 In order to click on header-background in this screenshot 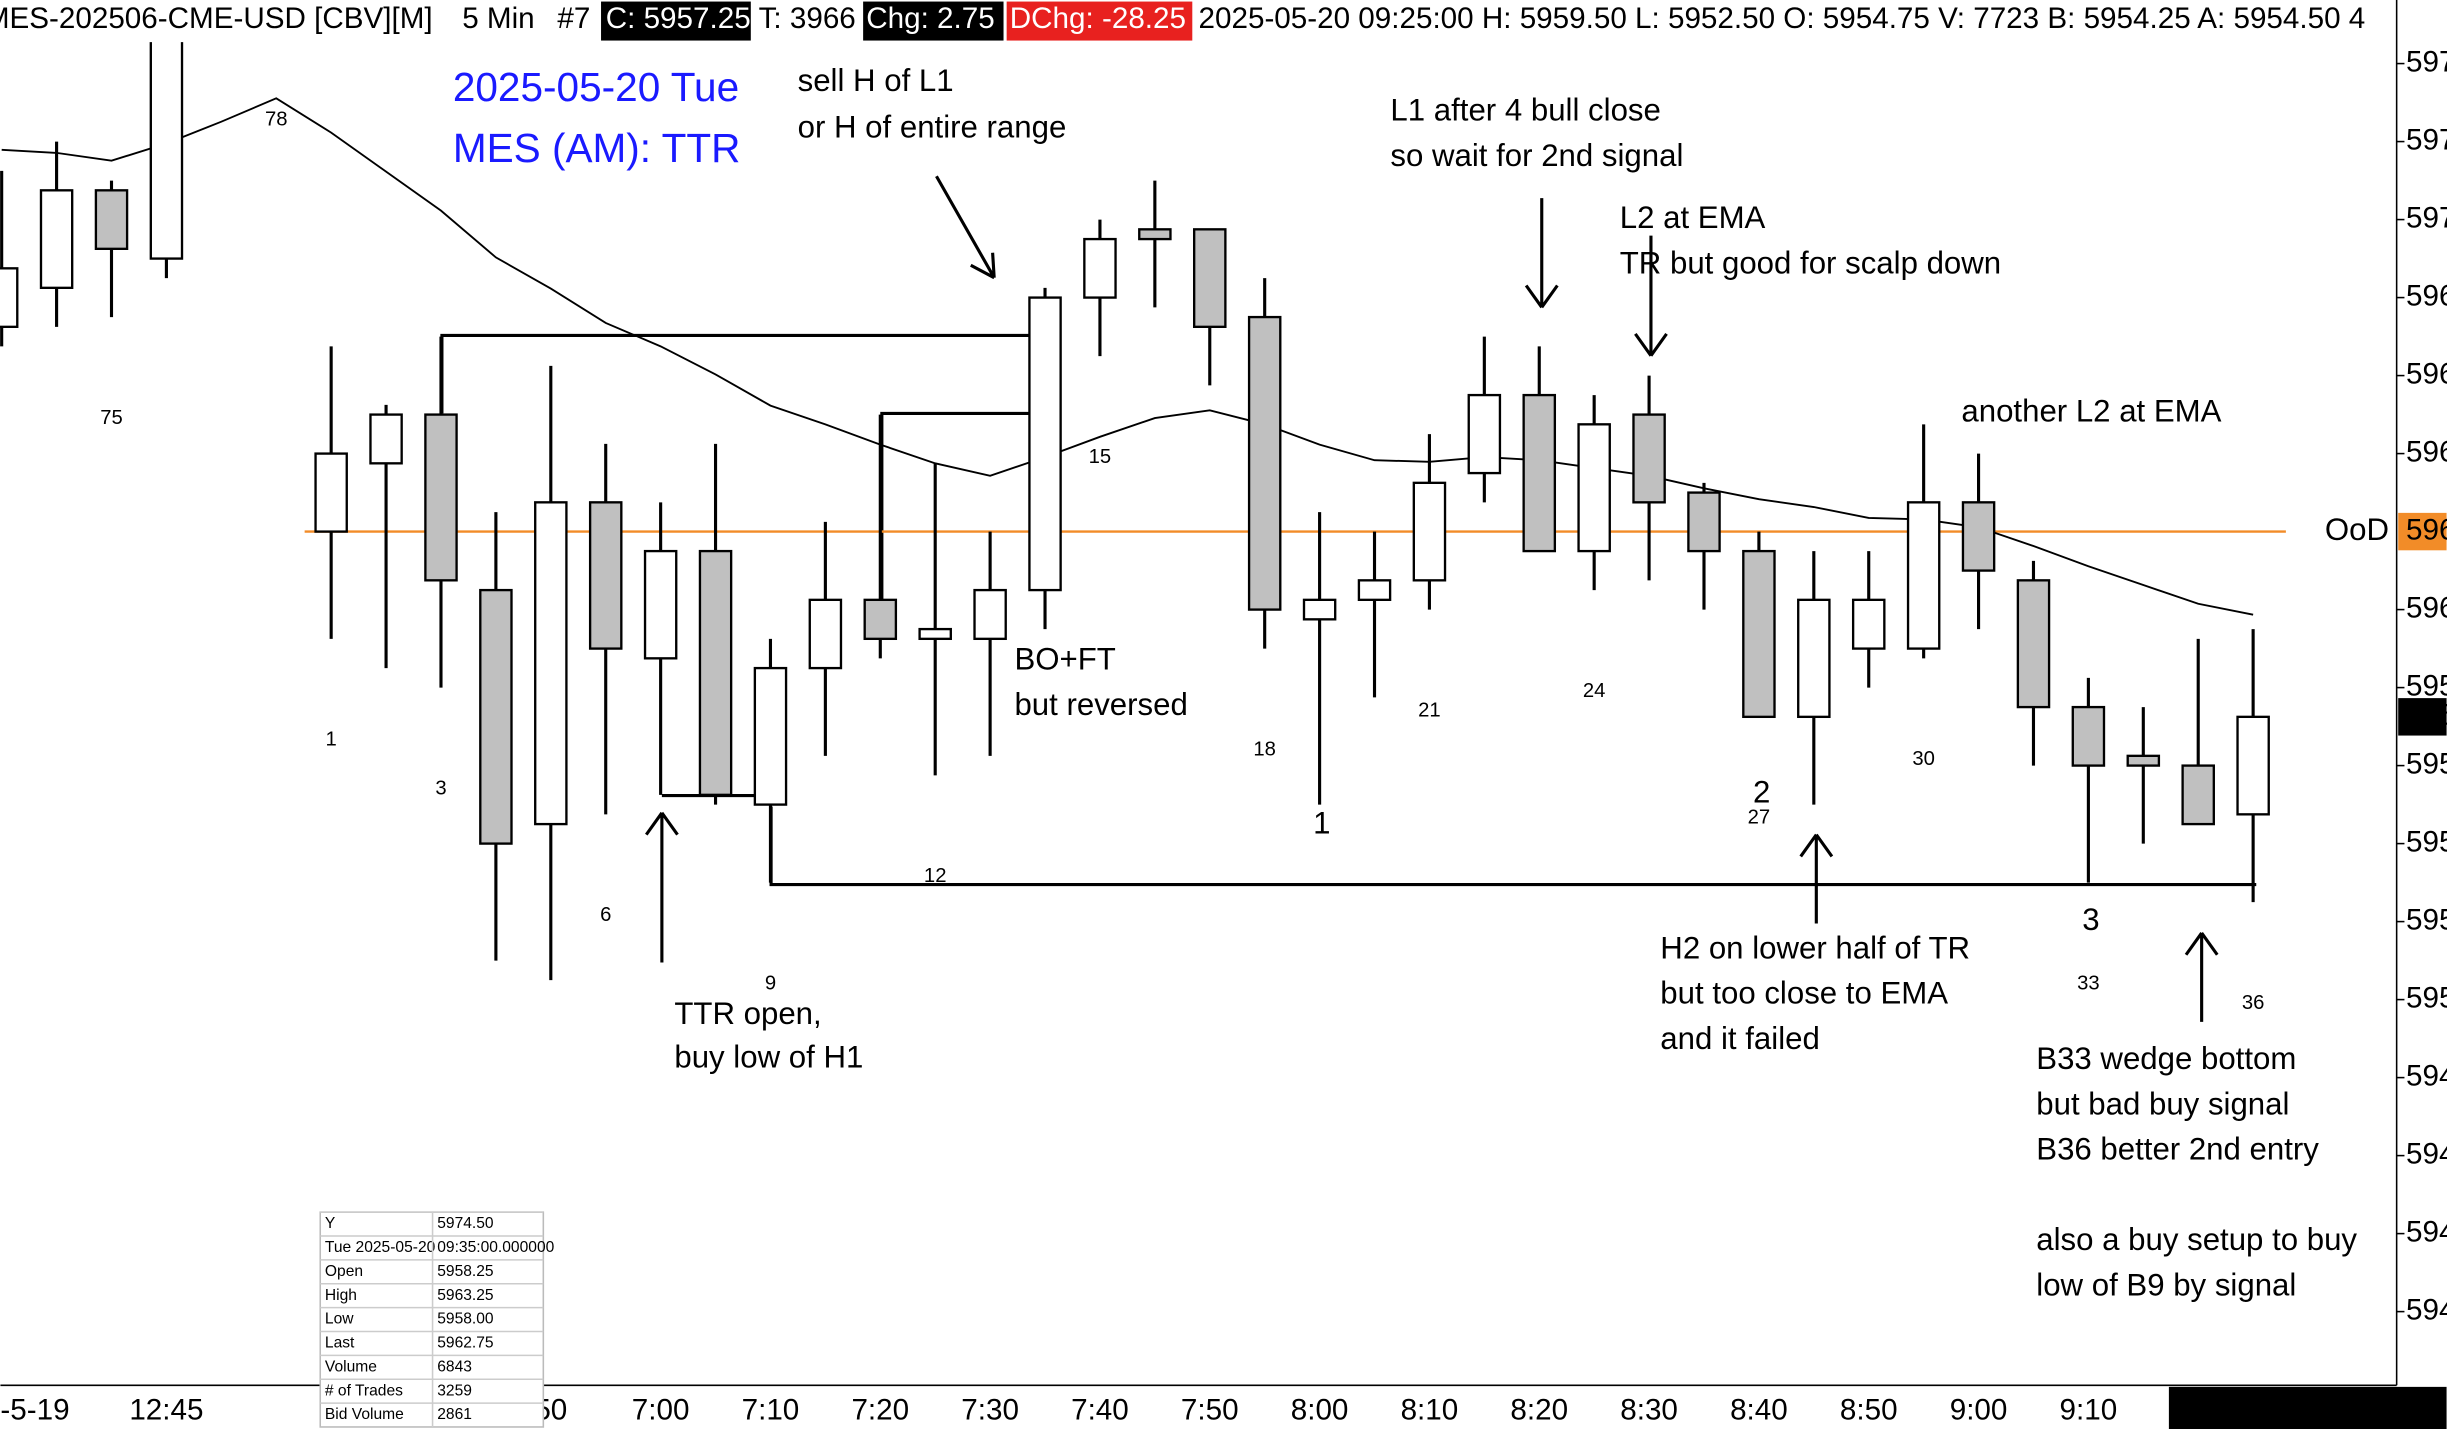, I will do `click(1223, 21)`.